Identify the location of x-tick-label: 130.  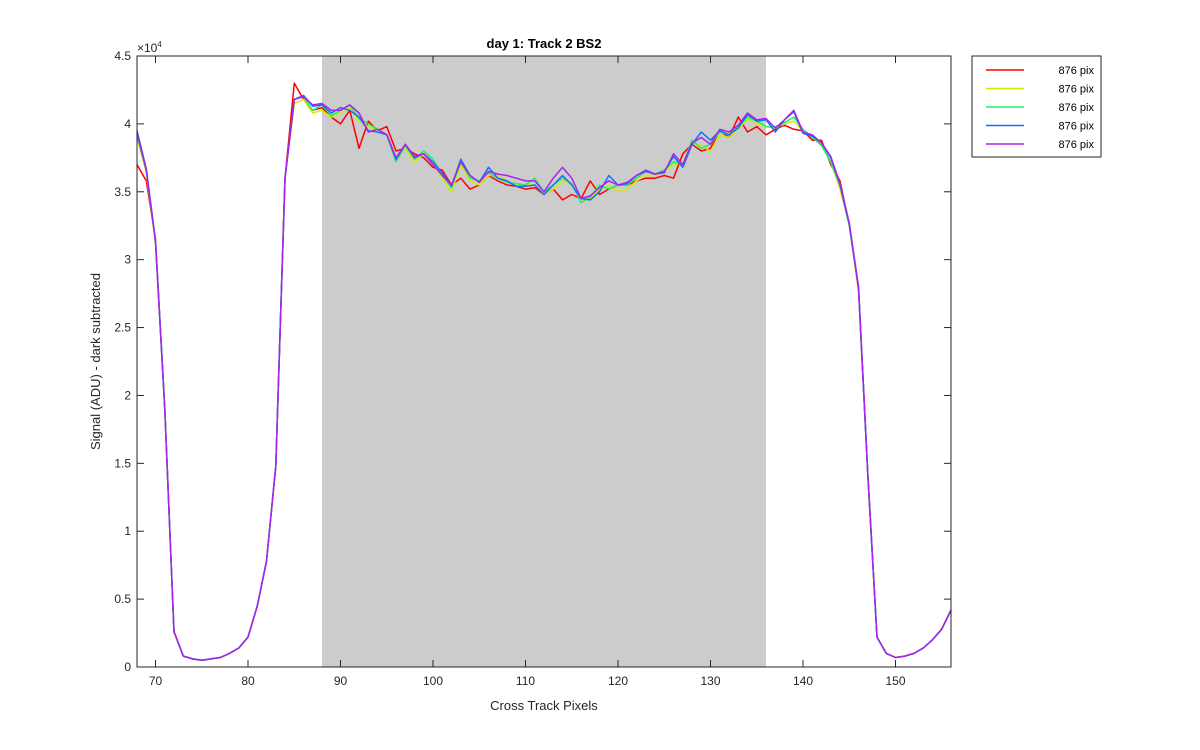
(710, 681).